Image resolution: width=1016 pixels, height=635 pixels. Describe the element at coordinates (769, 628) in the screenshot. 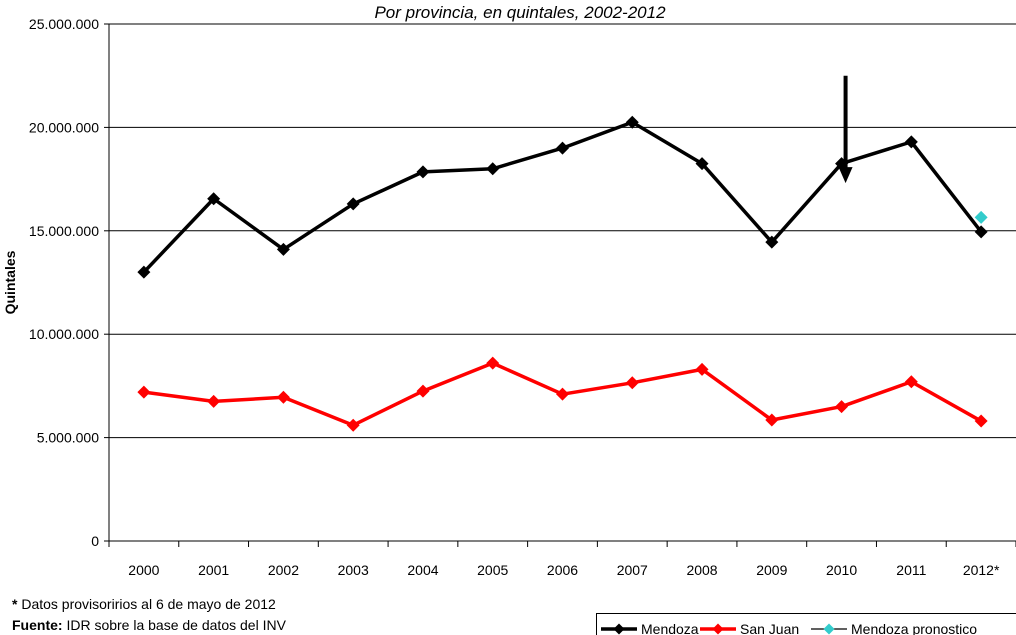

I see `legend-label-san-juan: San Juan` at that location.